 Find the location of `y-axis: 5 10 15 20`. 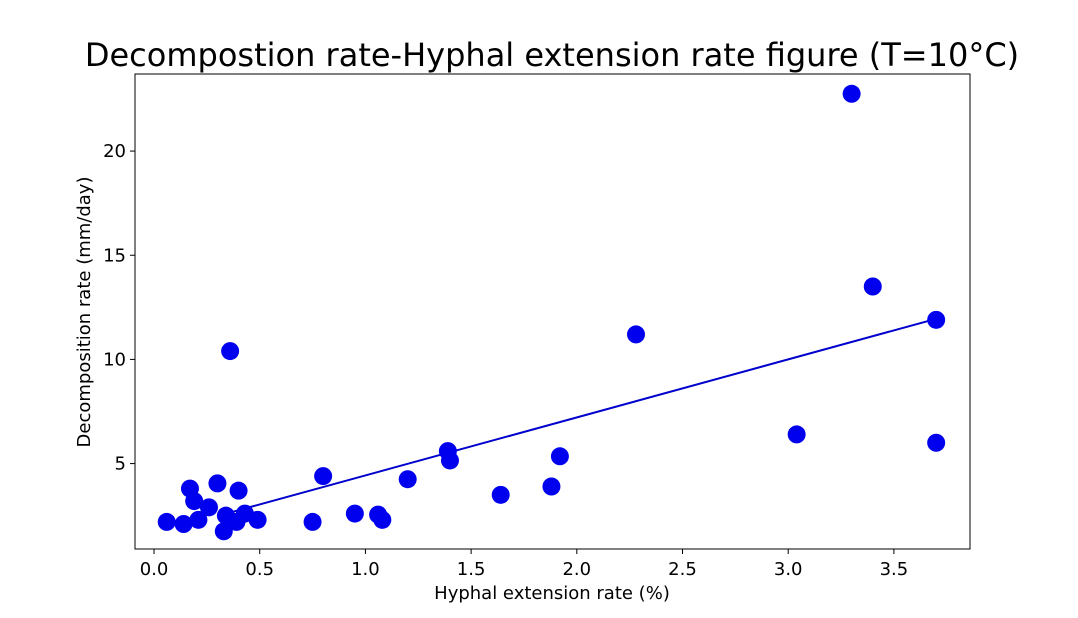

y-axis: 5 10 15 20 is located at coordinates (119, 308).